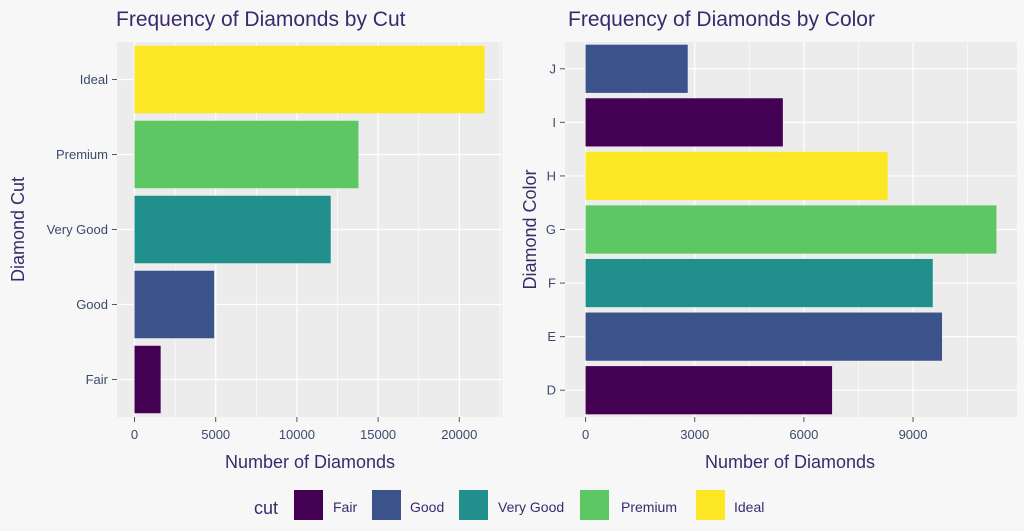  What do you see at coordinates (551, 336) in the screenshot?
I see `y-tick-label: E` at bounding box center [551, 336].